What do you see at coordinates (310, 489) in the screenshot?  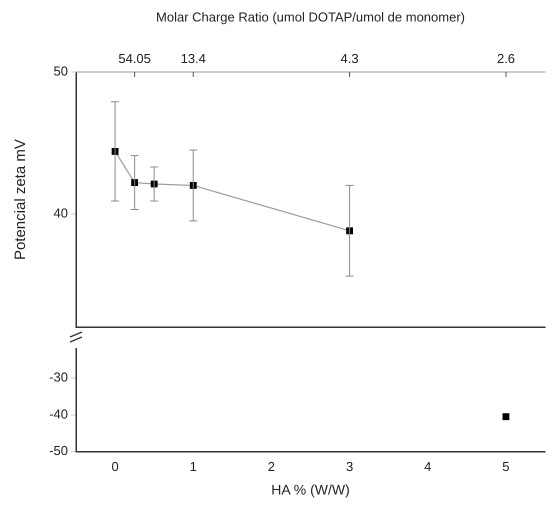 I see `x-axis-title: HA % (W/W)` at bounding box center [310, 489].